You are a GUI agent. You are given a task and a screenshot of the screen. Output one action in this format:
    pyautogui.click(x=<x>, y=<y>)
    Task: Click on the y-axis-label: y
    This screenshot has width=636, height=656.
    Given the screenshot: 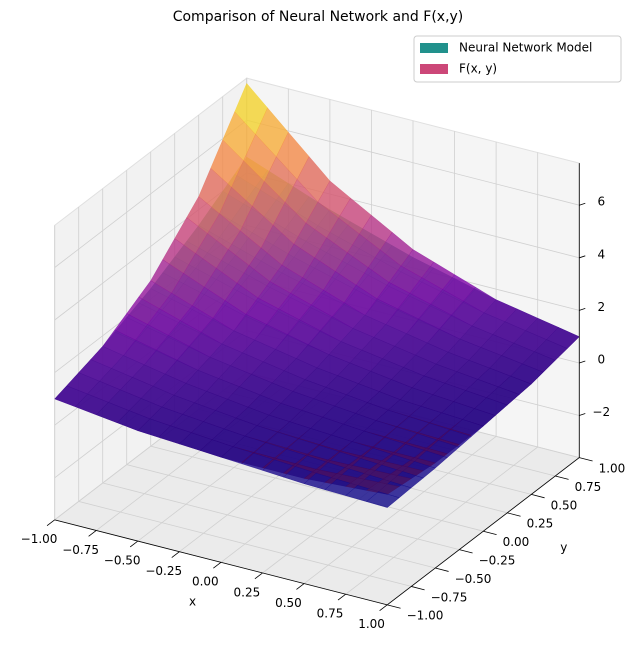 What is the action you would take?
    pyautogui.click(x=563, y=548)
    